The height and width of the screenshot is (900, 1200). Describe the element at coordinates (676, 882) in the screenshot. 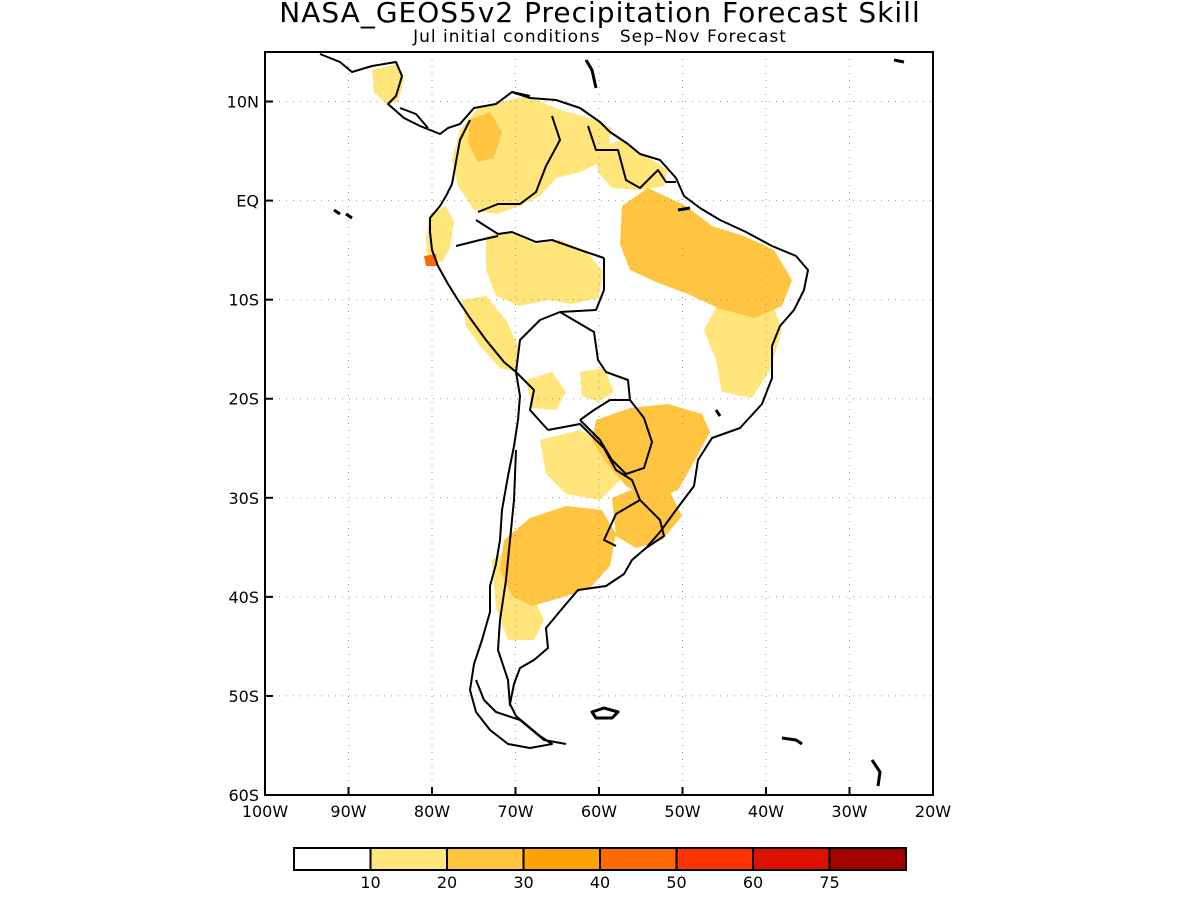

I see `colorbar-label: 50` at that location.